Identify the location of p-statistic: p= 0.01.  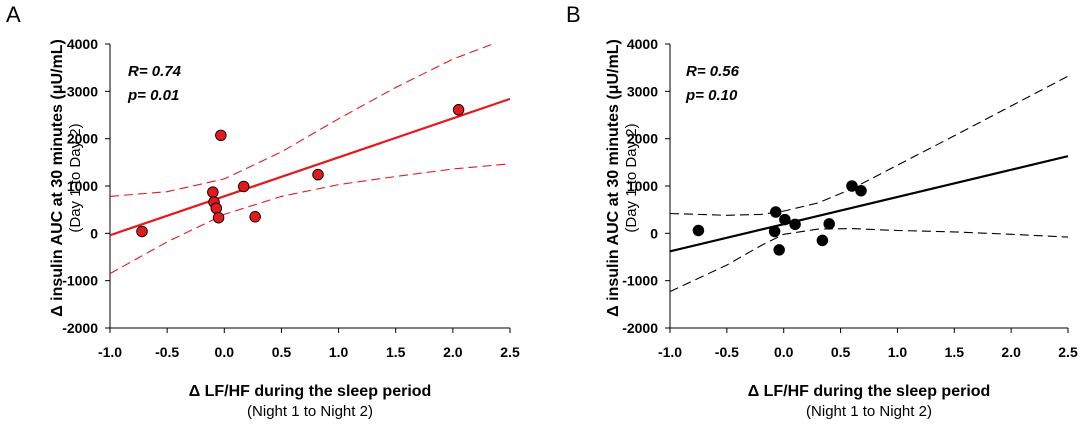
(153, 95).